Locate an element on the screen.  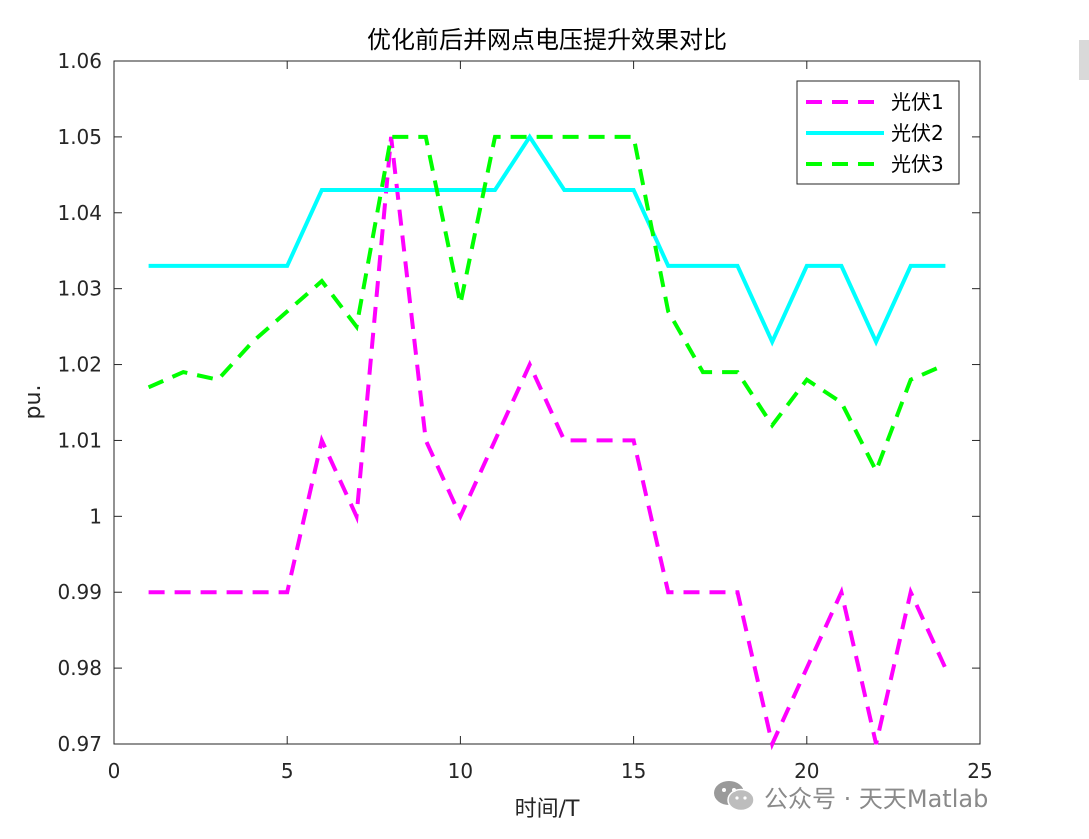
x-tick-label: 15 is located at coordinates (633, 771).